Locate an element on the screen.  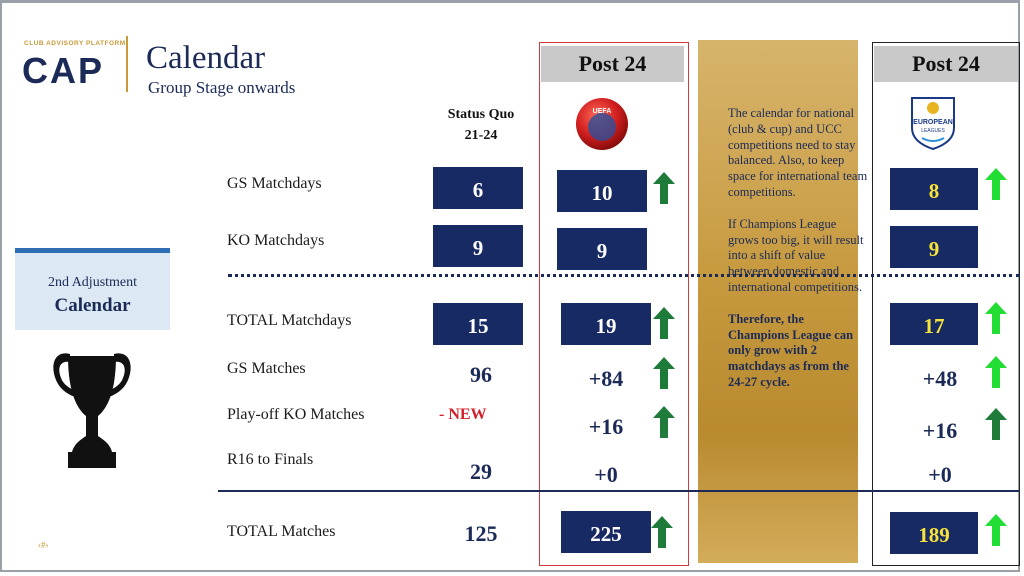
adjustment-box: 2nd Adjustment Calendar is located at coordinates (92, 289).